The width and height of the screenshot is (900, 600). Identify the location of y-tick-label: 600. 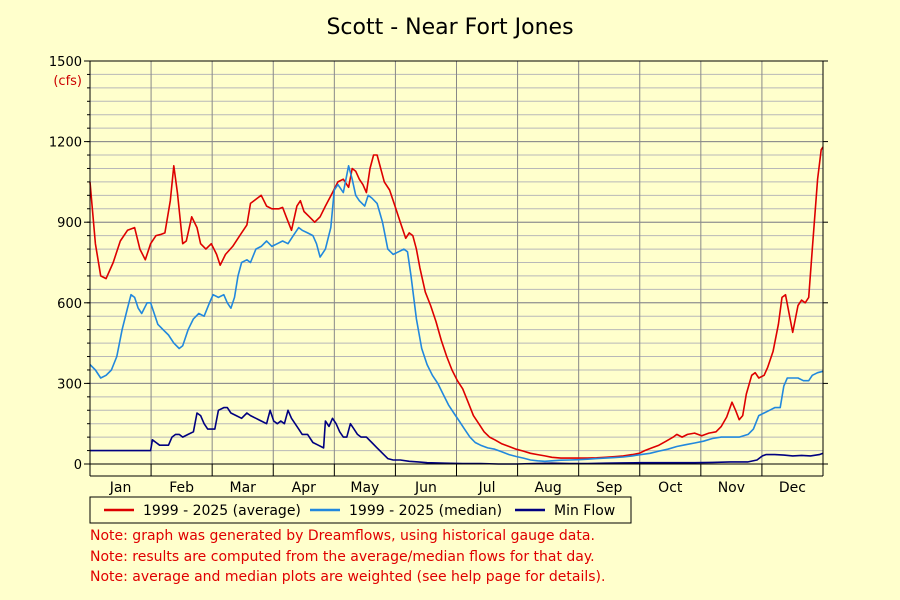
(69, 304).